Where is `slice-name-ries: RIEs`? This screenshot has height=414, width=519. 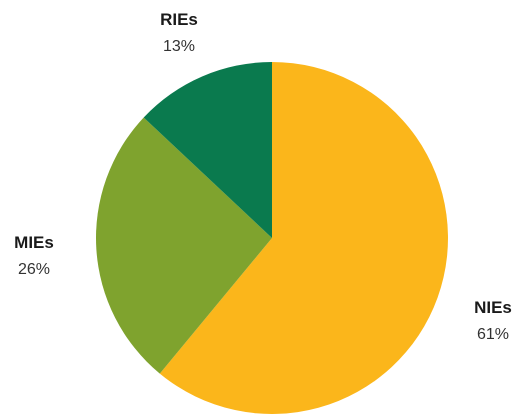 slice-name-ries: RIEs is located at coordinates (179, 19).